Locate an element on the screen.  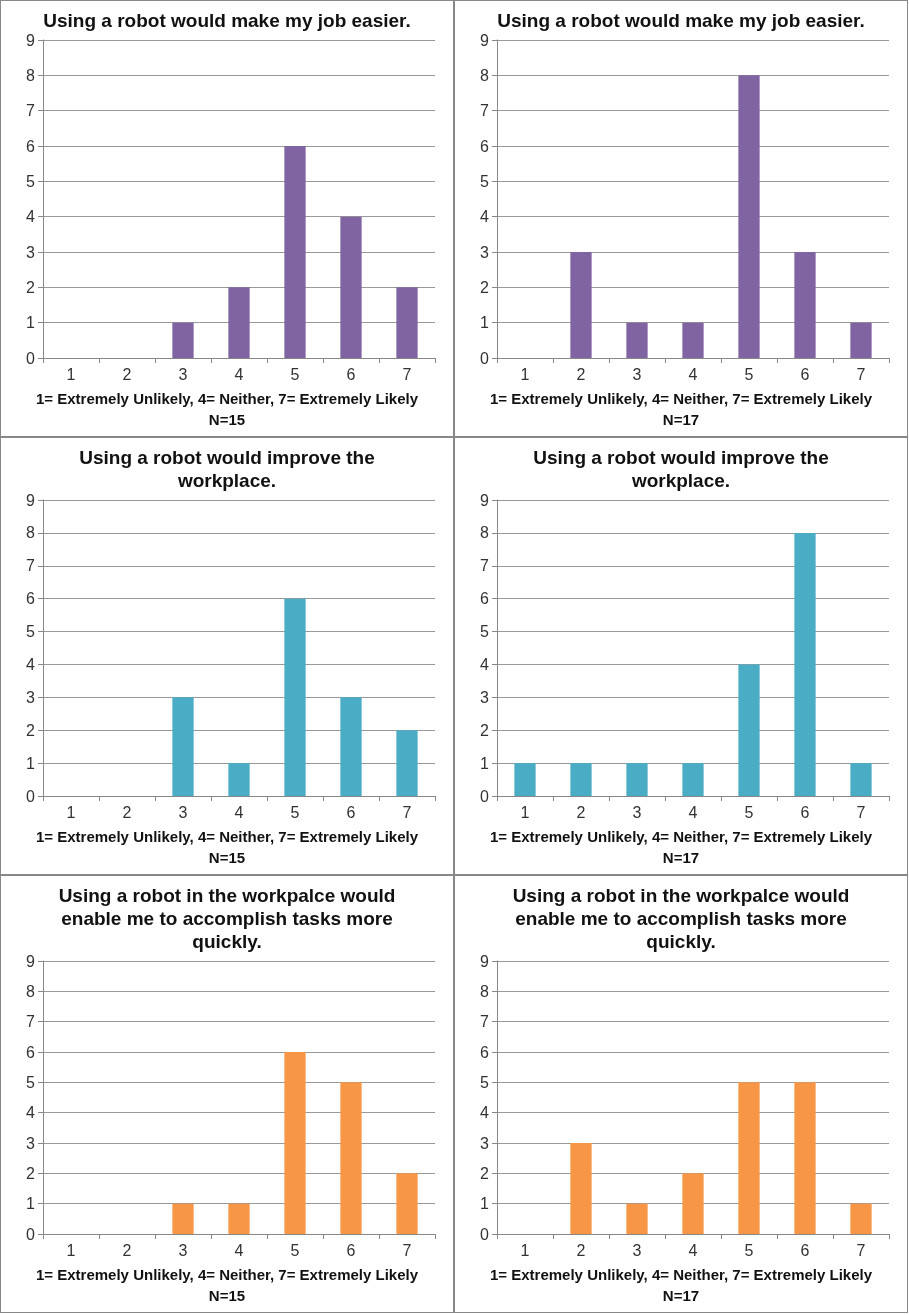
chart-title: Using a robot would improve the workplace. is located at coordinates (227, 469).